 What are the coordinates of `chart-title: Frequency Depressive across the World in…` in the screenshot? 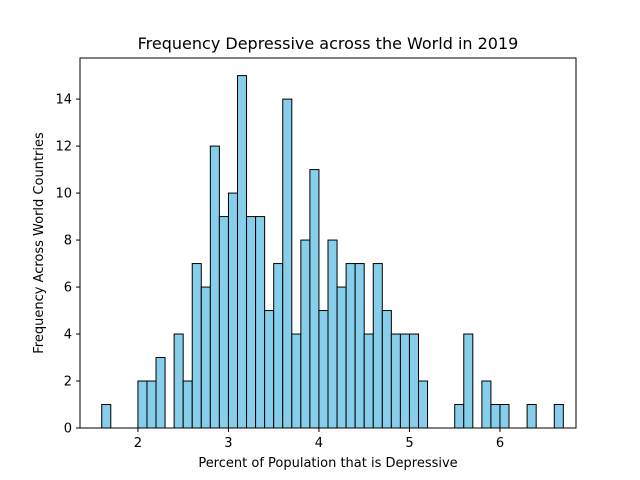 It's located at (328, 43).